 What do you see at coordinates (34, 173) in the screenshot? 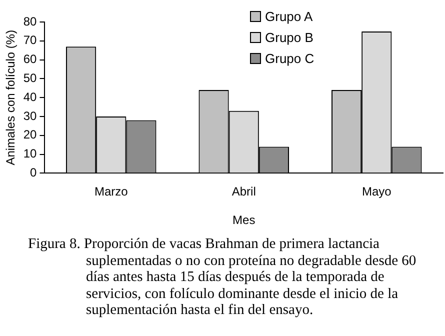
I see `y-tick-label: 0` at bounding box center [34, 173].